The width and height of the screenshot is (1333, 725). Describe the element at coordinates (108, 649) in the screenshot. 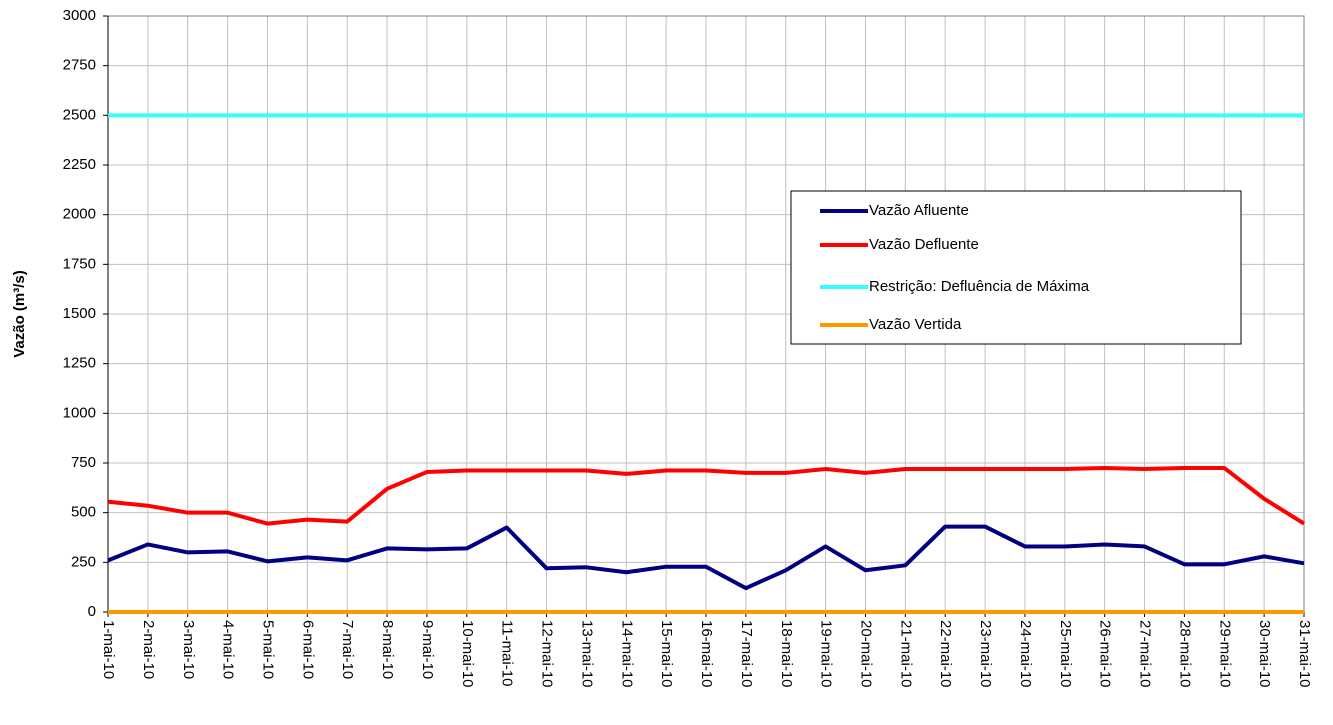

I see `x-tick-label: 1-mai-10` at that location.